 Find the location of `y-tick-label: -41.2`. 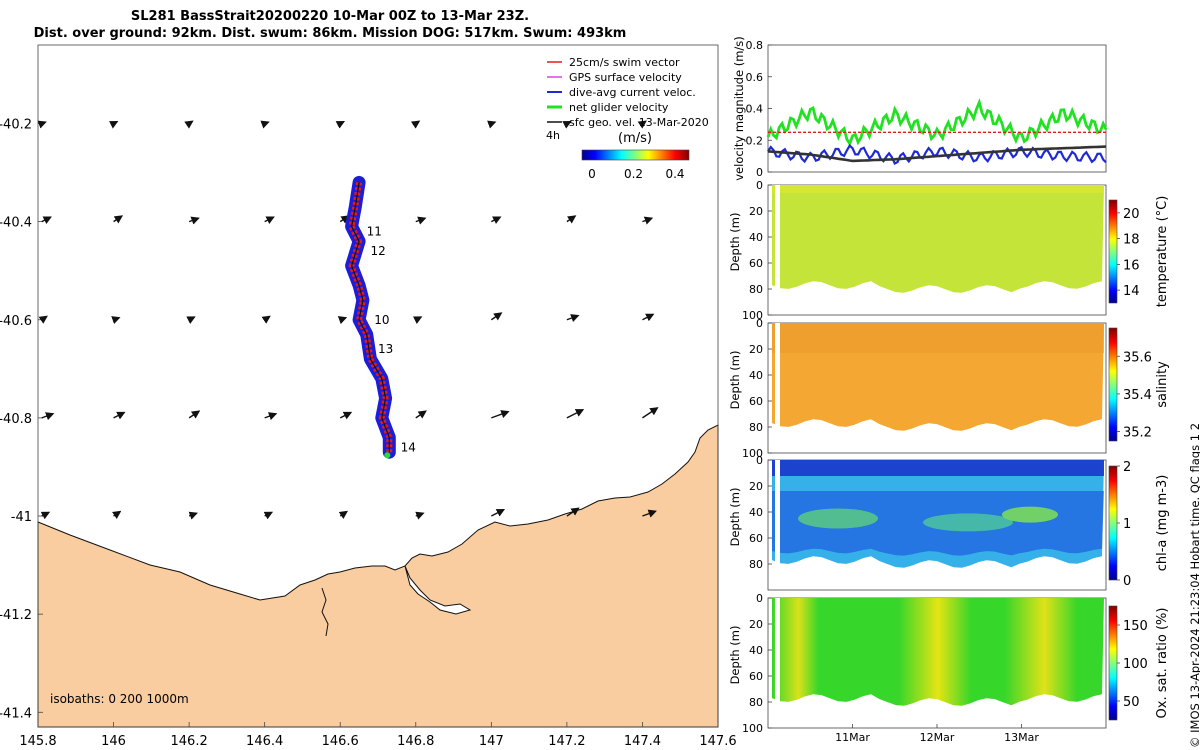

y-tick-label: -41.2 is located at coordinates (16, 615).